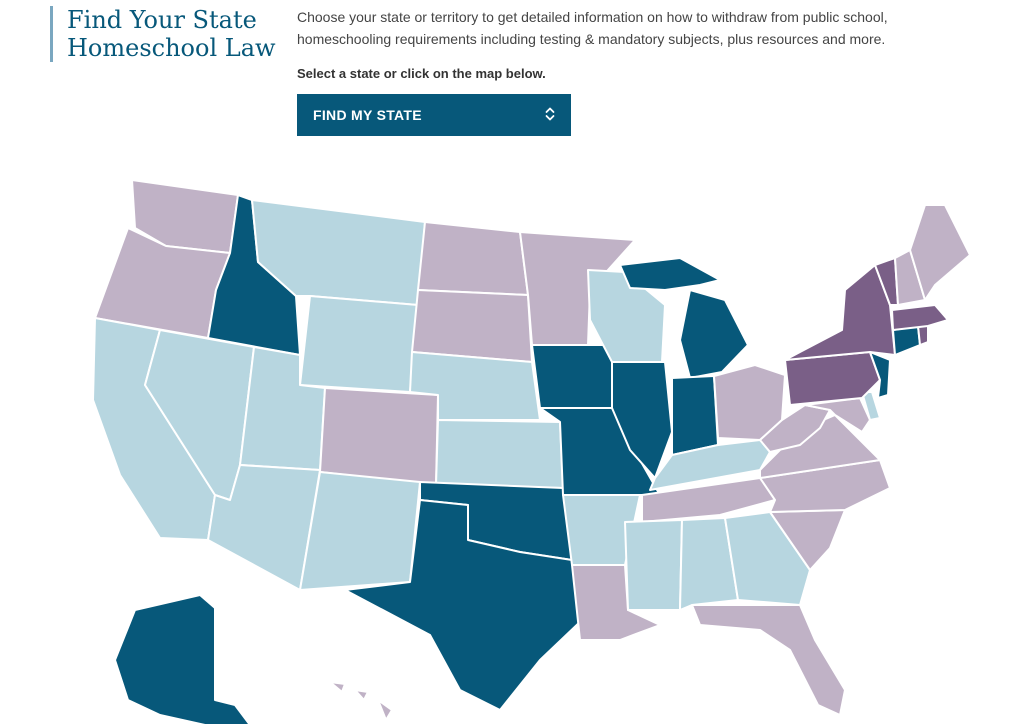 This screenshot has height=725, width=1024. Describe the element at coordinates (695, 415) in the screenshot. I see `state-indiana: Indiana` at that location.